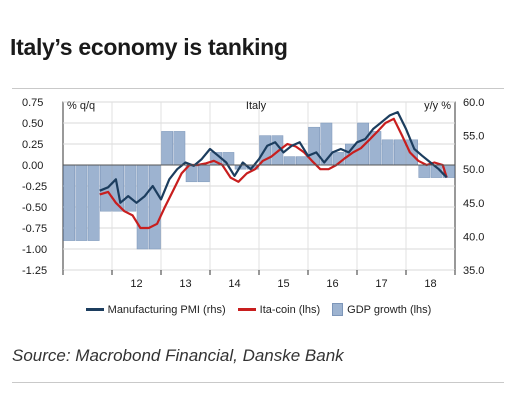 The width and height of the screenshot is (517, 404). I want to click on legend-swatch-itacoin, so click(246, 309).